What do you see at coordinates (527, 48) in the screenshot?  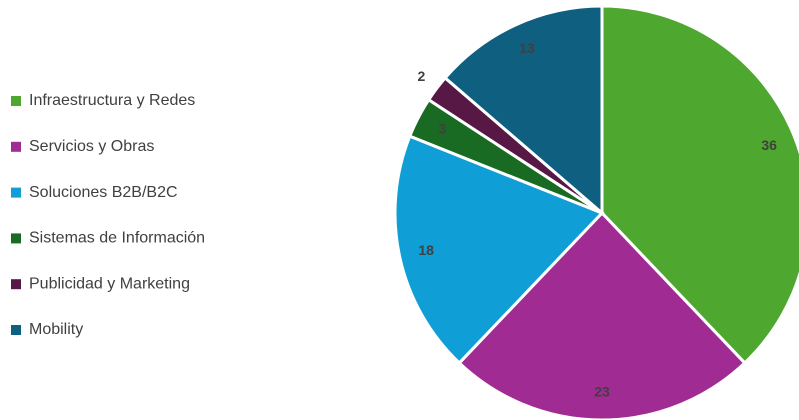 I see `data-label: 13` at bounding box center [527, 48].